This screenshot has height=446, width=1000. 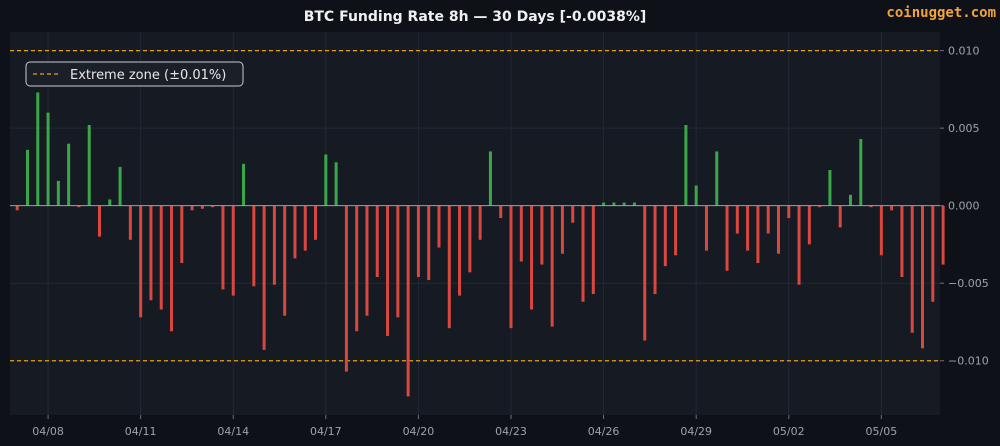 What do you see at coordinates (964, 51) in the screenshot?
I see `y-tick-label-0: 0.010` at bounding box center [964, 51].